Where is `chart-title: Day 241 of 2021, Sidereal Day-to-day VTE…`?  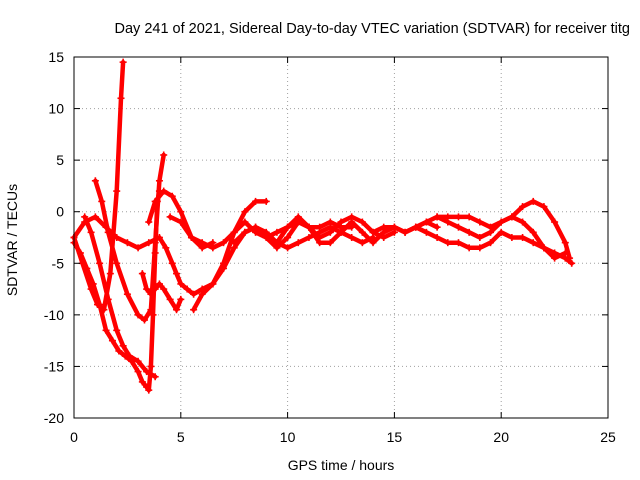
chart-title: Day 241 of 2021, Sidereal Day-to-day VTE… is located at coordinates (373, 29).